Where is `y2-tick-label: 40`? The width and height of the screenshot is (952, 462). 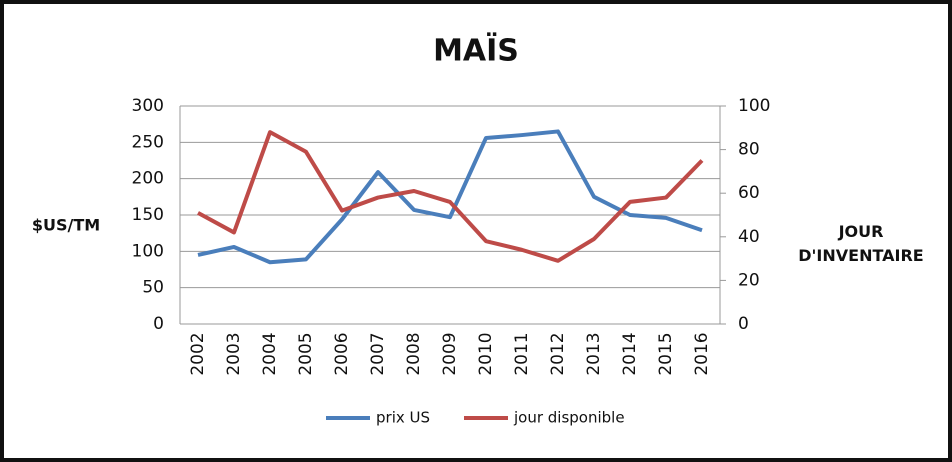 y2-tick-label: 40 is located at coordinates (749, 237).